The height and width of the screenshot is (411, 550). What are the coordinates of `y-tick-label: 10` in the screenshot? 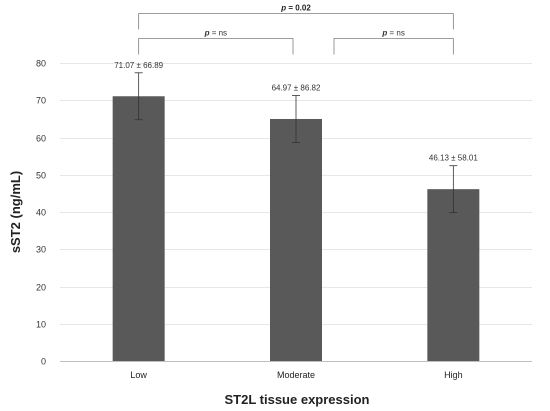 It's located at (41, 325).